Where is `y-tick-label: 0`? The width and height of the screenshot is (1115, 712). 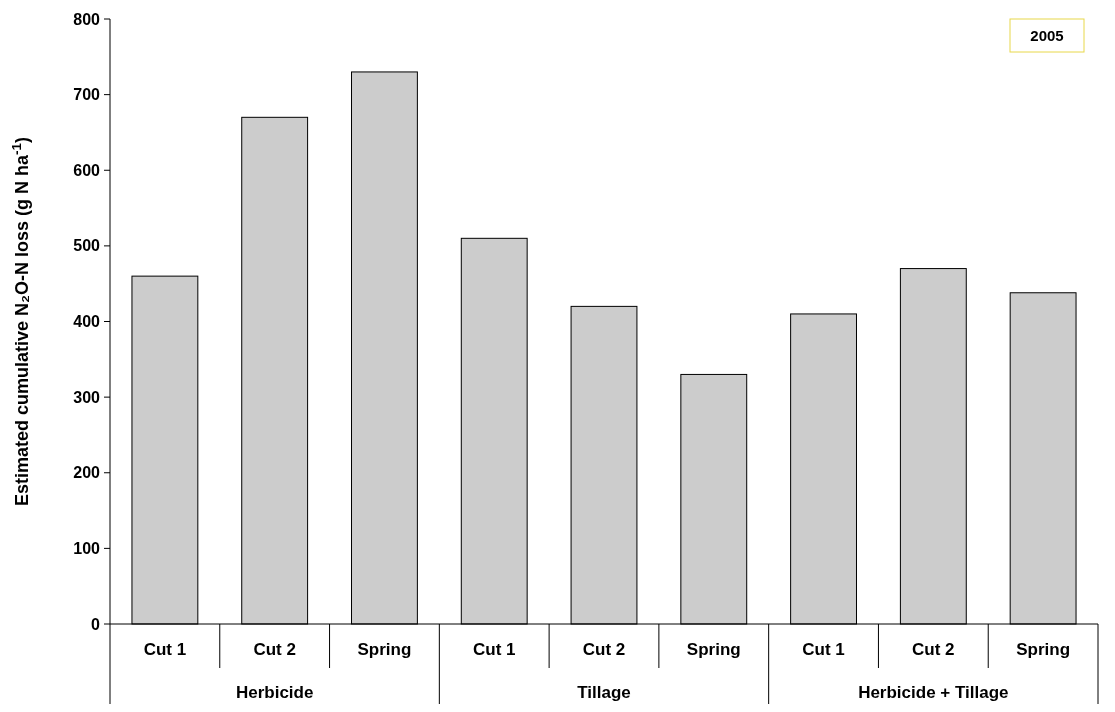 y-tick-label: 0 is located at coordinates (96, 624).